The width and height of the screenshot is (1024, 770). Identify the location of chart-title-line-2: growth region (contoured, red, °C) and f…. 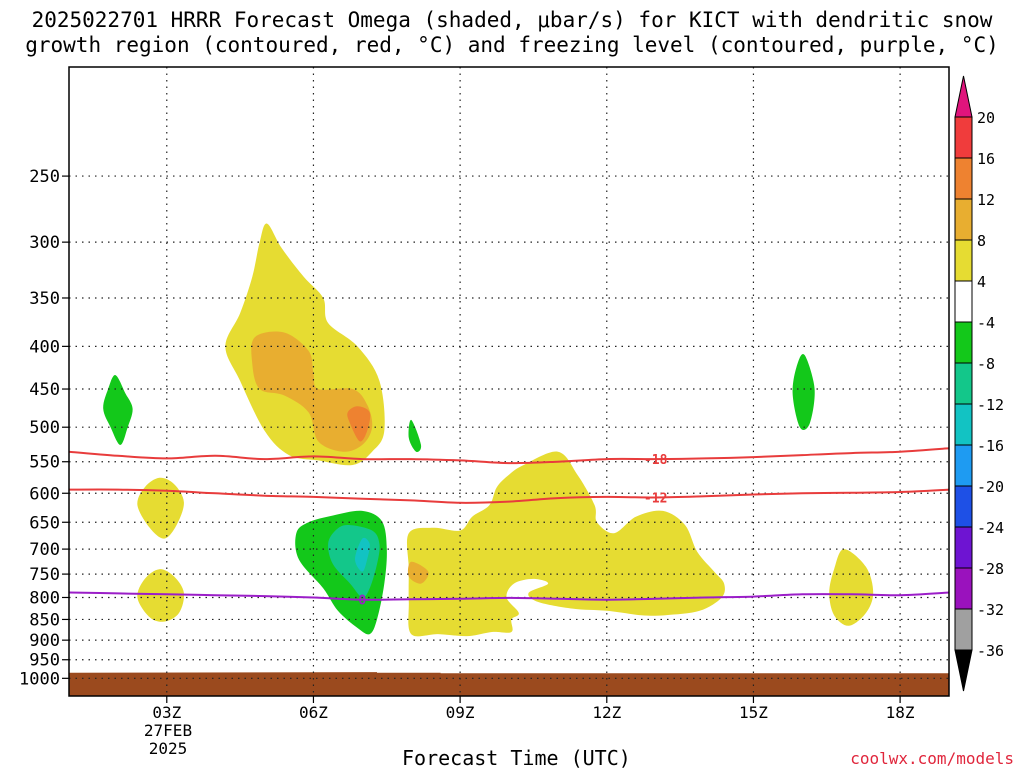
(512, 45).